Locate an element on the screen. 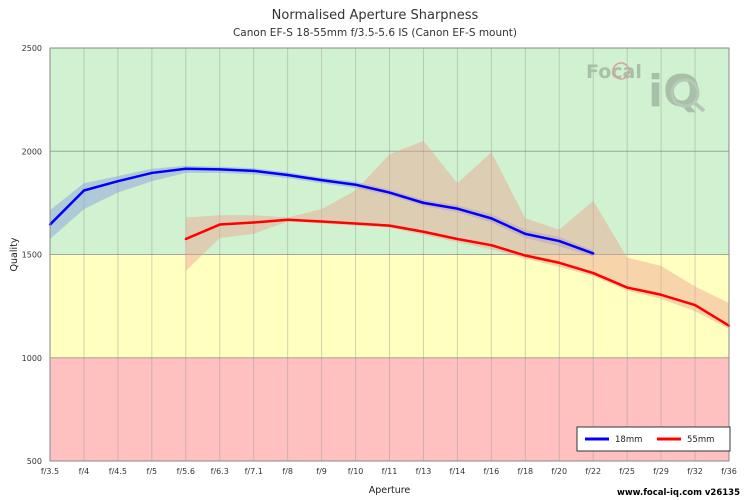 The image size is (750, 500). y-tick-label: 1500 is located at coordinates (32, 255).